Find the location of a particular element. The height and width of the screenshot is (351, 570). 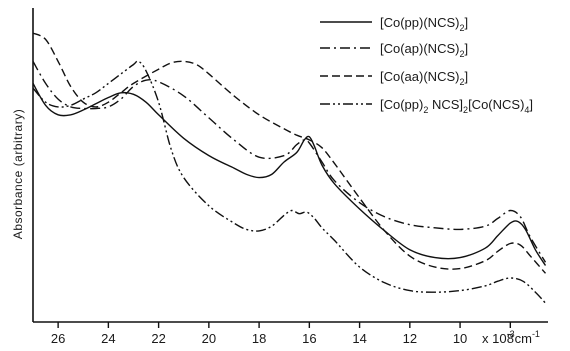

x-tick-label: 14 is located at coordinates (359, 338).